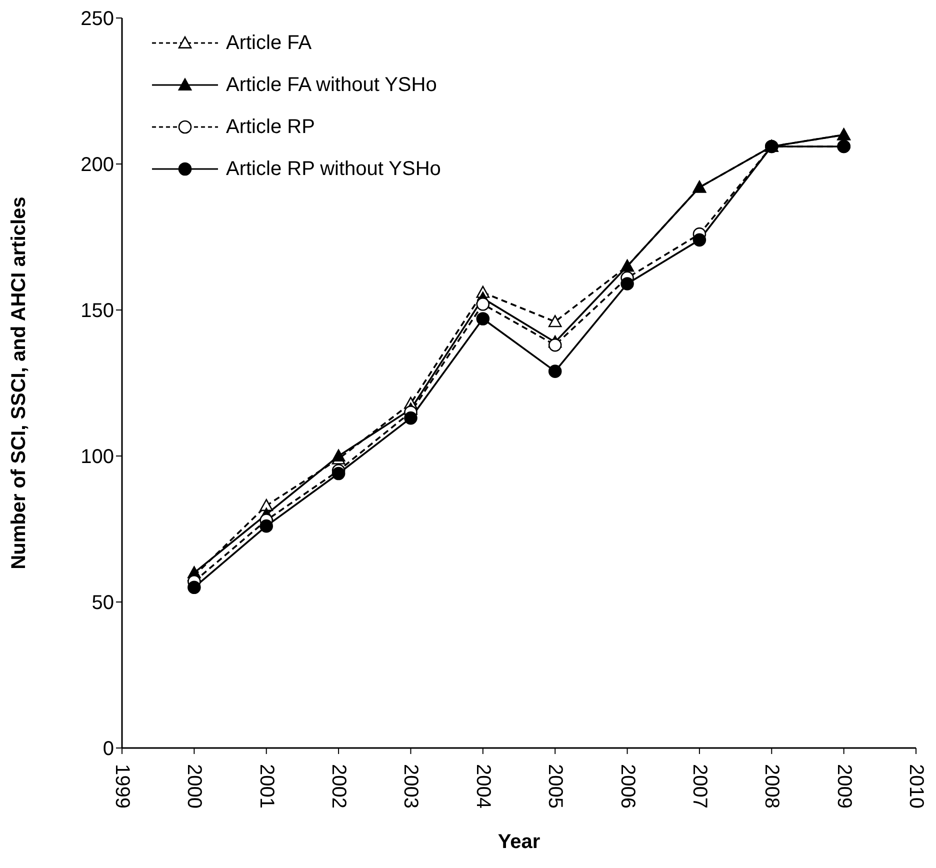 This screenshot has width=936, height=868. What do you see at coordinates (266, 786) in the screenshot?
I see `x-tick-label: 2001` at bounding box center [266, 786].